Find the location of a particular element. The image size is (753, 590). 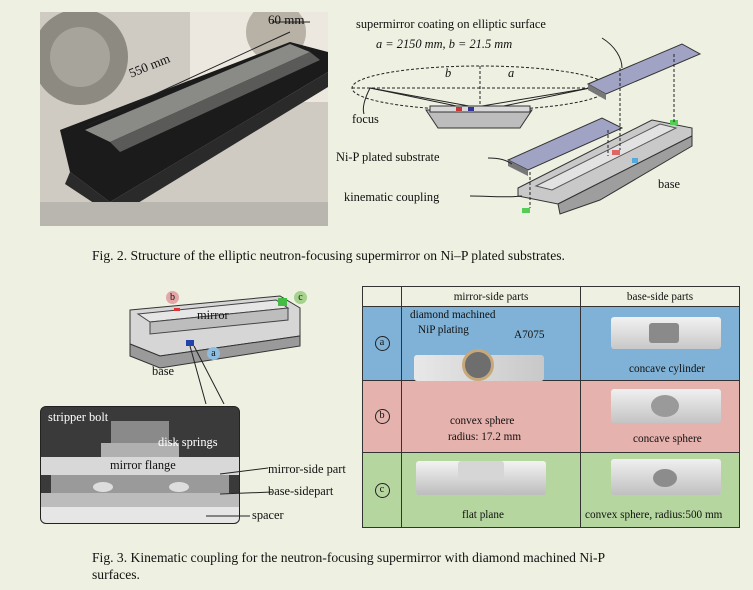

row-id-c-text: c is located at coordinates (382, 490).